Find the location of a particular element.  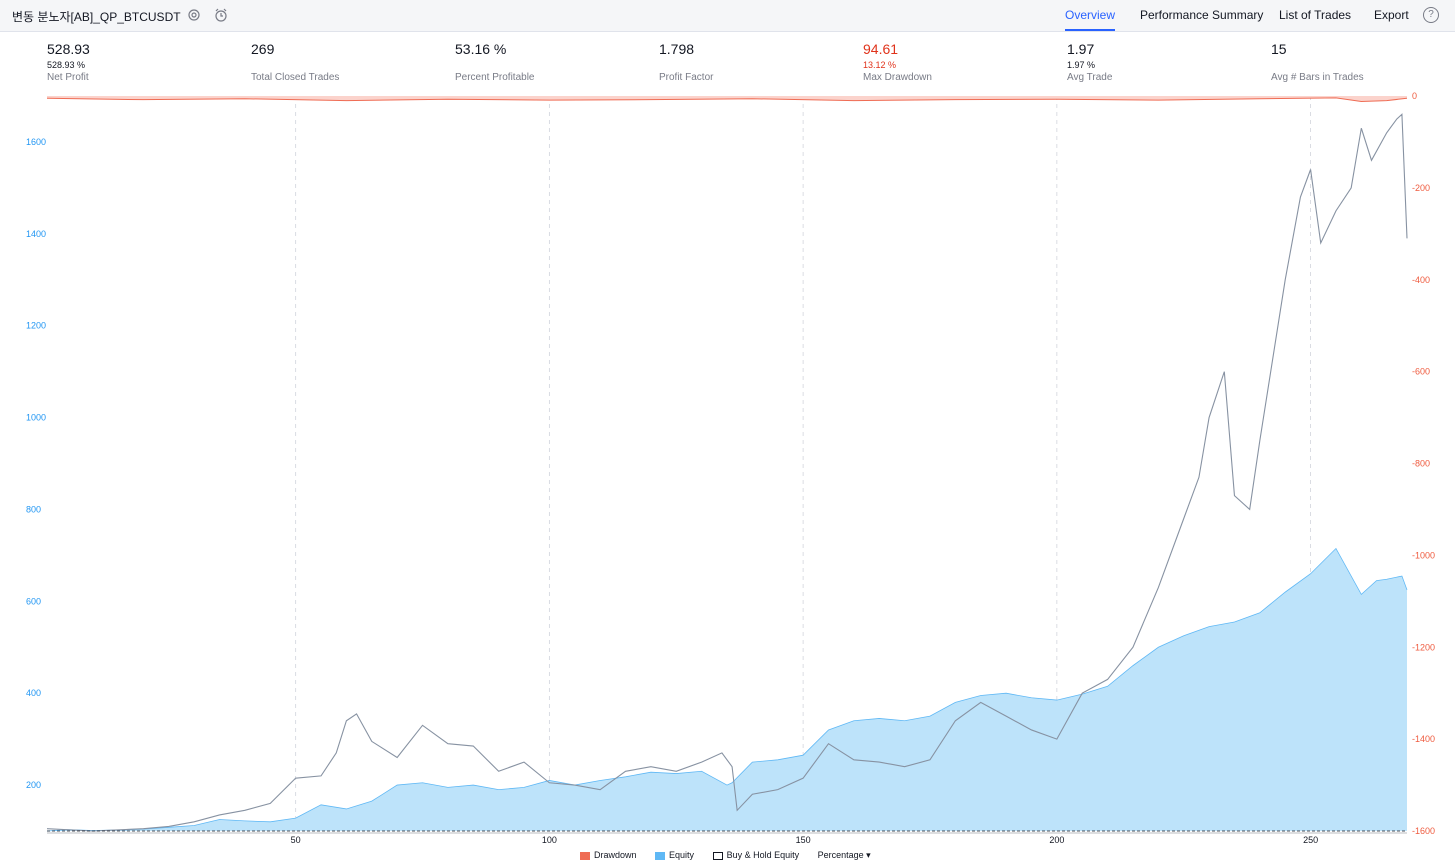

tab-performance-summary: Performance Summary is located at coordinates (1202, 15).